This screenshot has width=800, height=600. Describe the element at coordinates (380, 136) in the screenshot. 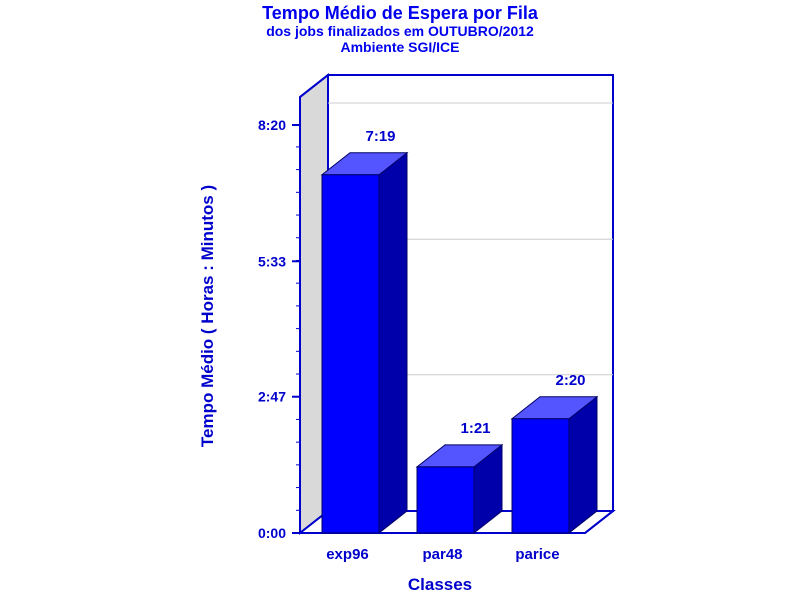

I see `bar-value-label: 7:19` at that location.